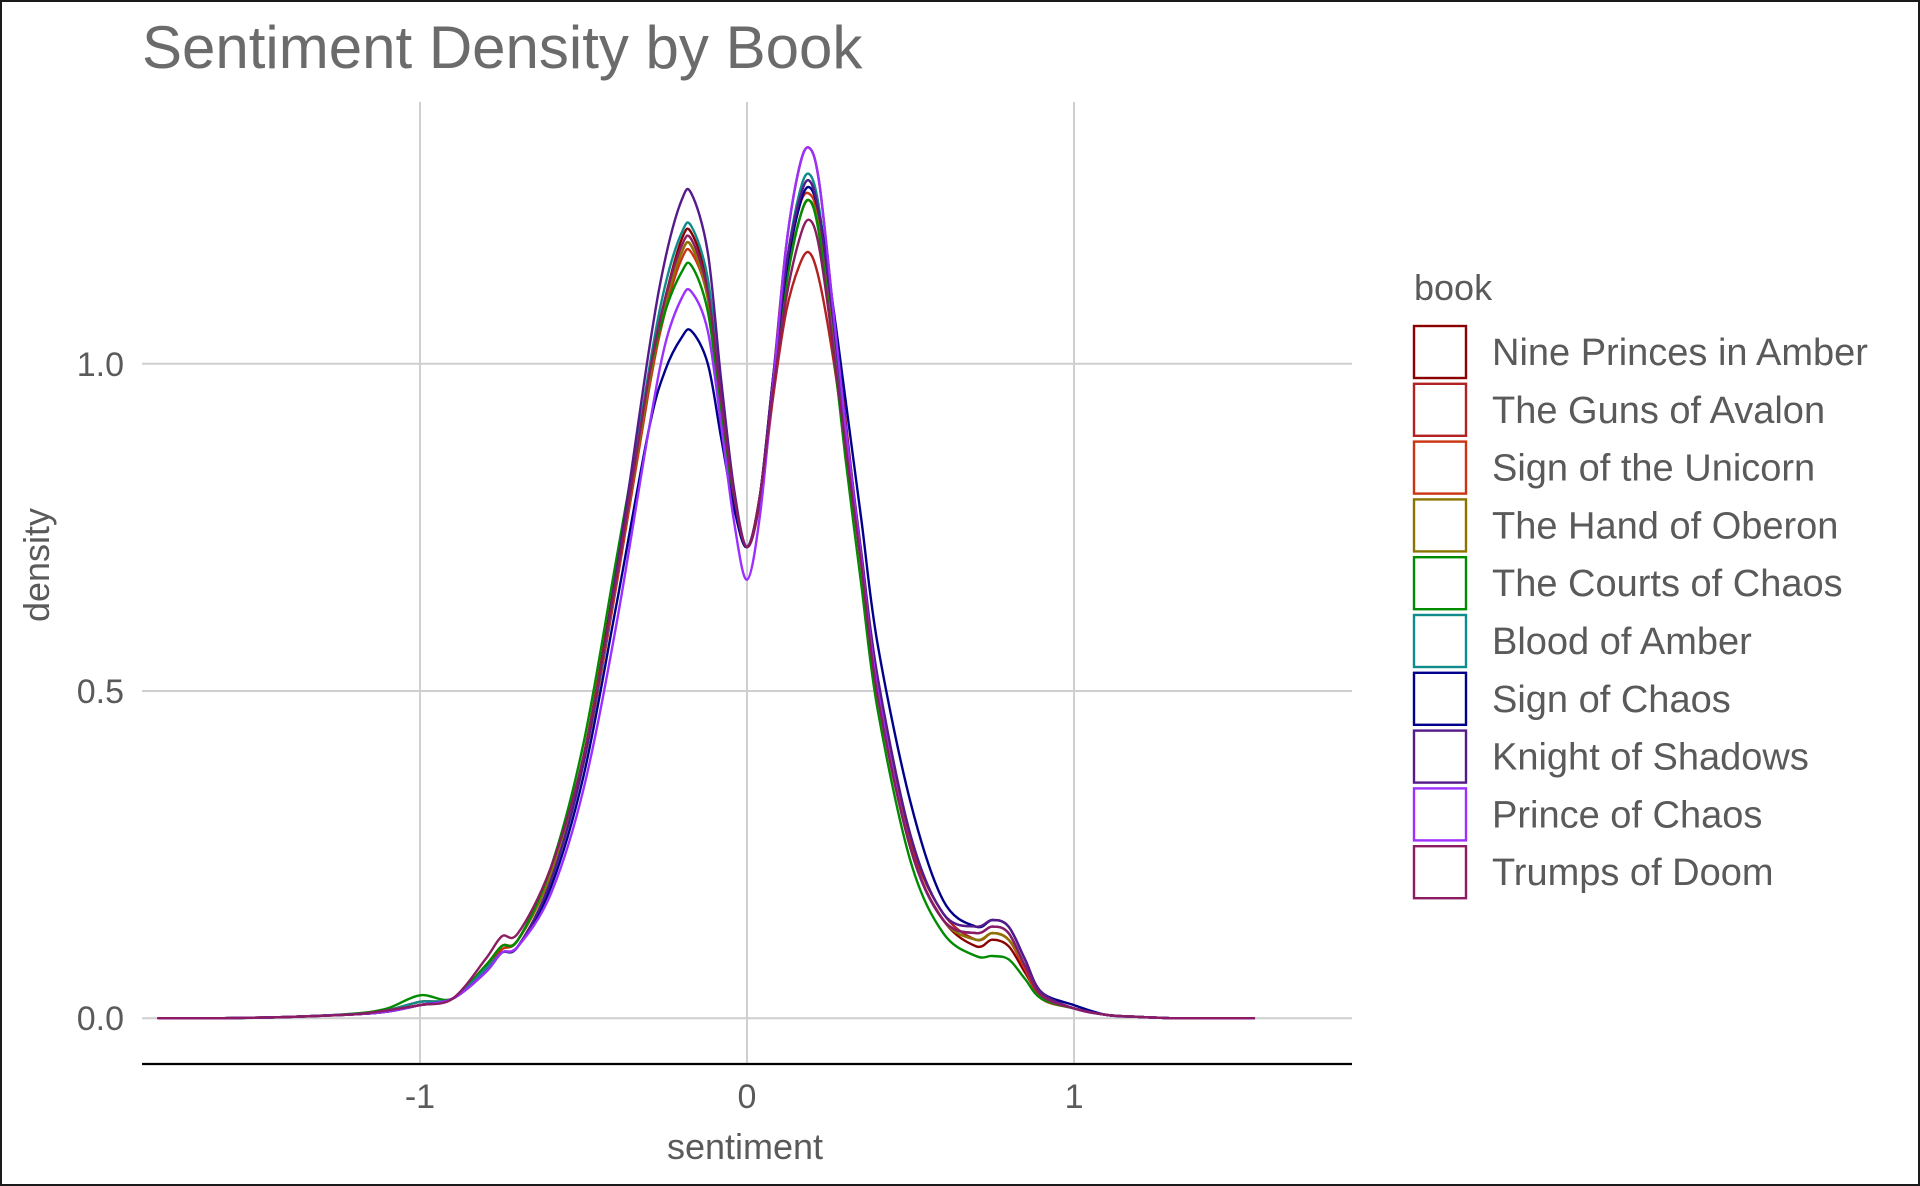  Describe the element at coordinates (745, 1146) in the screenshot. I see `x-axis-title: sentiment` at that location.